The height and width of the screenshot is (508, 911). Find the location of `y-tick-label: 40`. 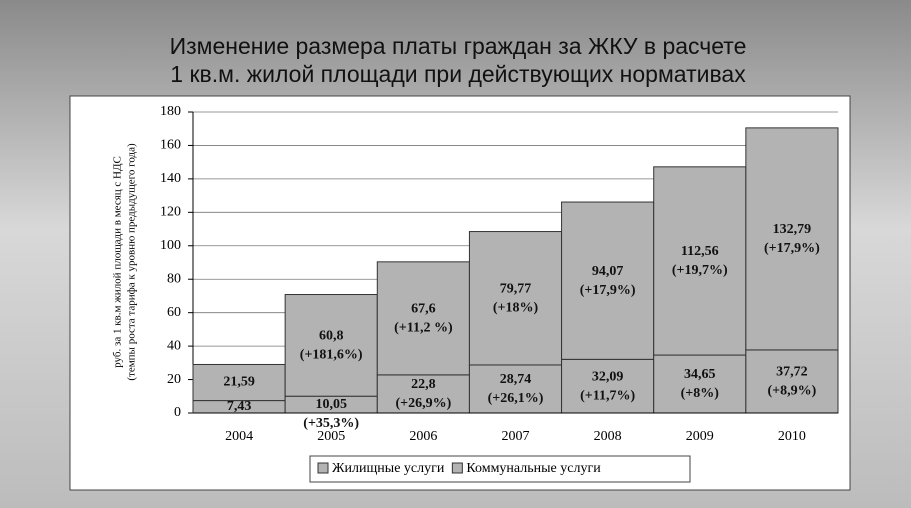

y-tick-label: 40 is located at coordinates (174, 345).